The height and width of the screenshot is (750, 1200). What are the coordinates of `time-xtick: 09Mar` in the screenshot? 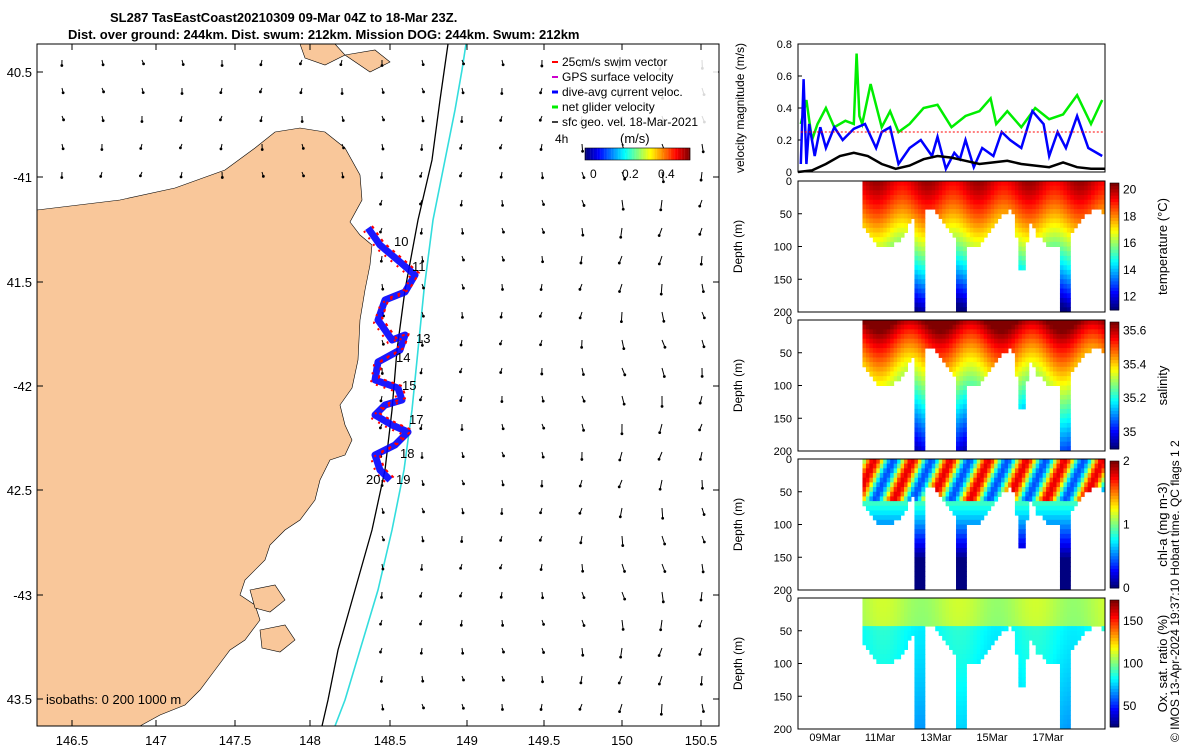 It's located at (825, 738).